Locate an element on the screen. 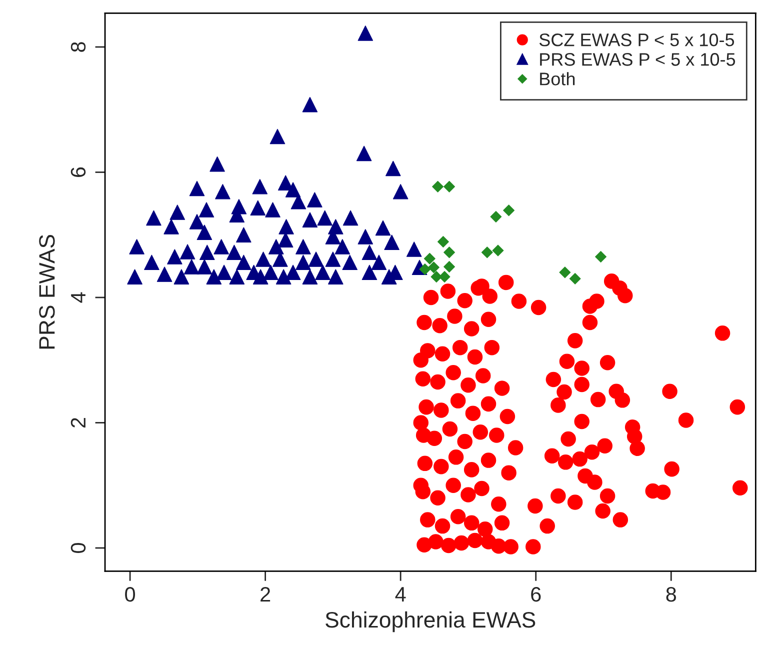 The image size is (761, 658). y-tick-label: 2 is located at coordinates (78, 423).